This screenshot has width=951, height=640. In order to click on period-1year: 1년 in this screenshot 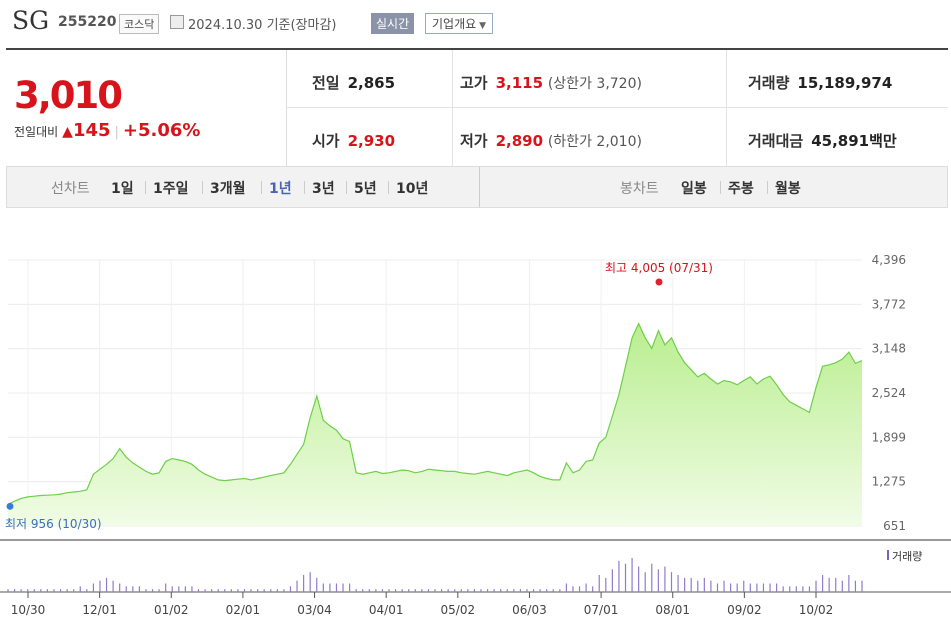, I will do `click(280, 189)`.